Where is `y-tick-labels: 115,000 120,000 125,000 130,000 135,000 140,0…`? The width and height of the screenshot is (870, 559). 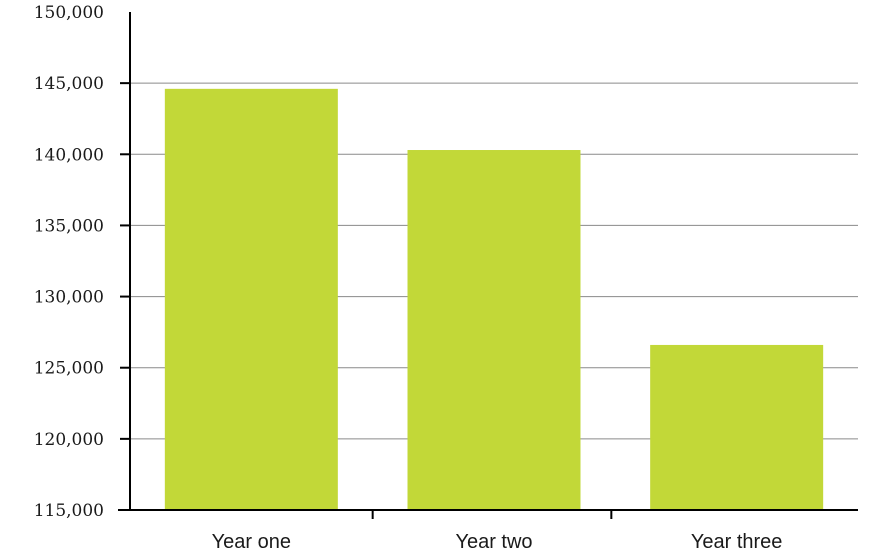 y-tick-labels: 115,000 120,000 125,000 130,000 135,000 140,0… is located at coordinates (69, 262).